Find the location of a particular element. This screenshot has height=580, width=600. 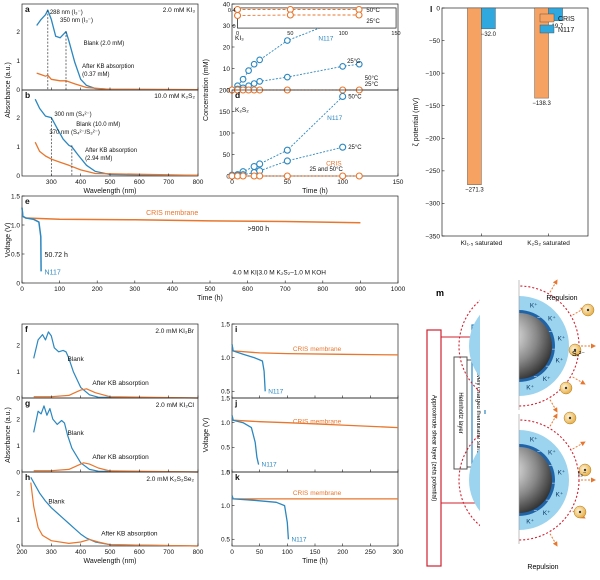

x-tick-label: 700 is located at coordinates (168, 552).